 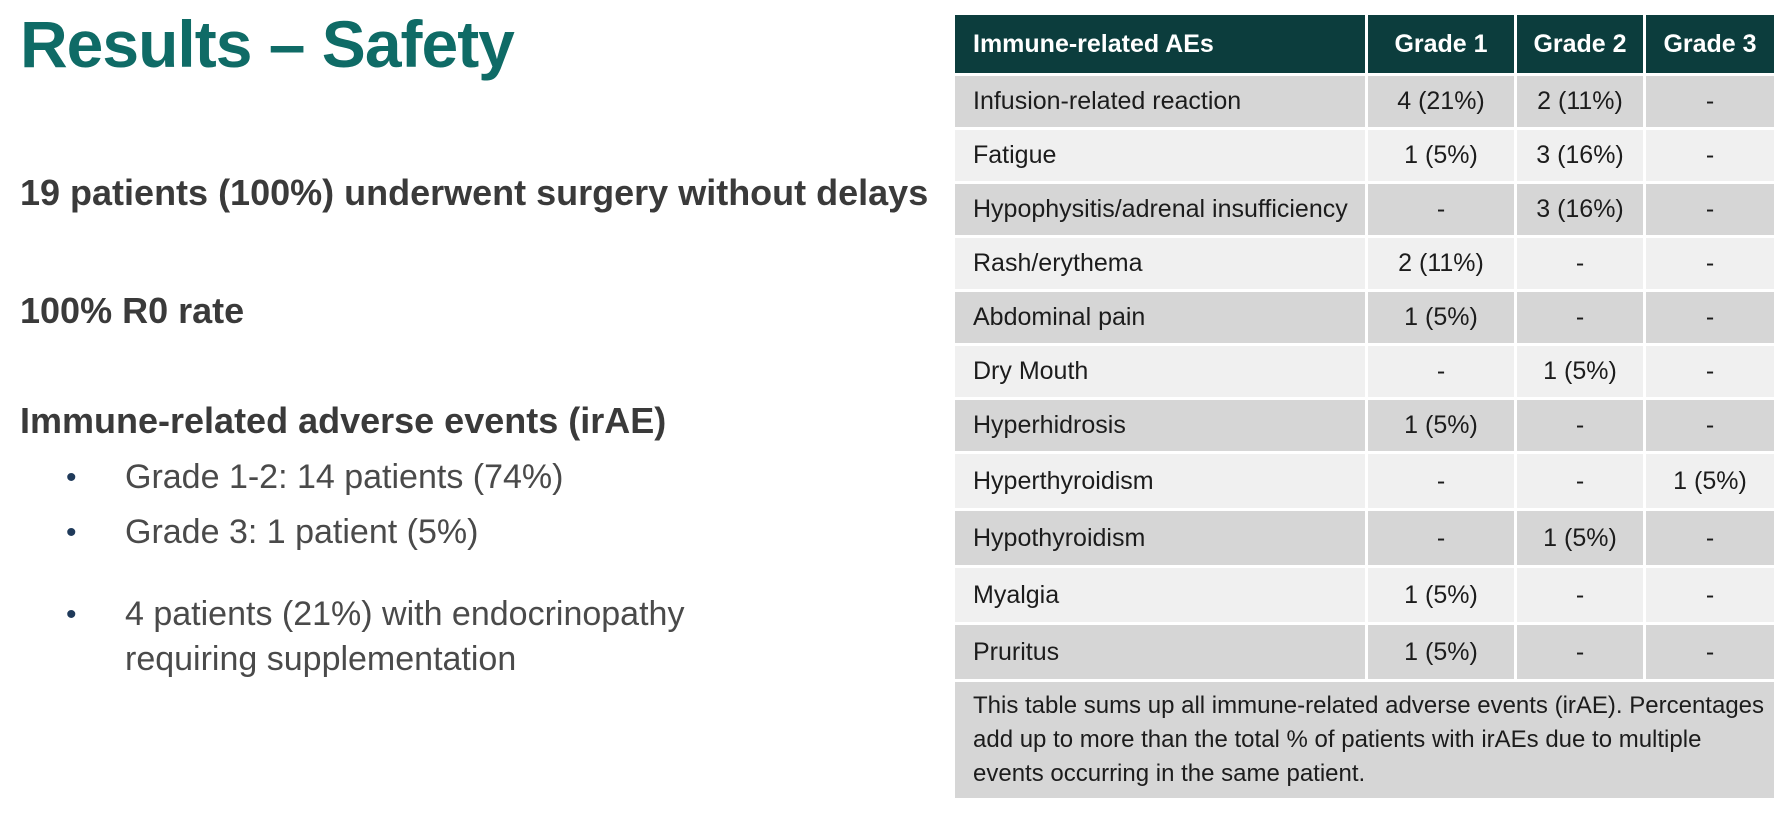 I want to click on irae-heading: Immune-related adverse events (irAE), so click(x=343, y=420).